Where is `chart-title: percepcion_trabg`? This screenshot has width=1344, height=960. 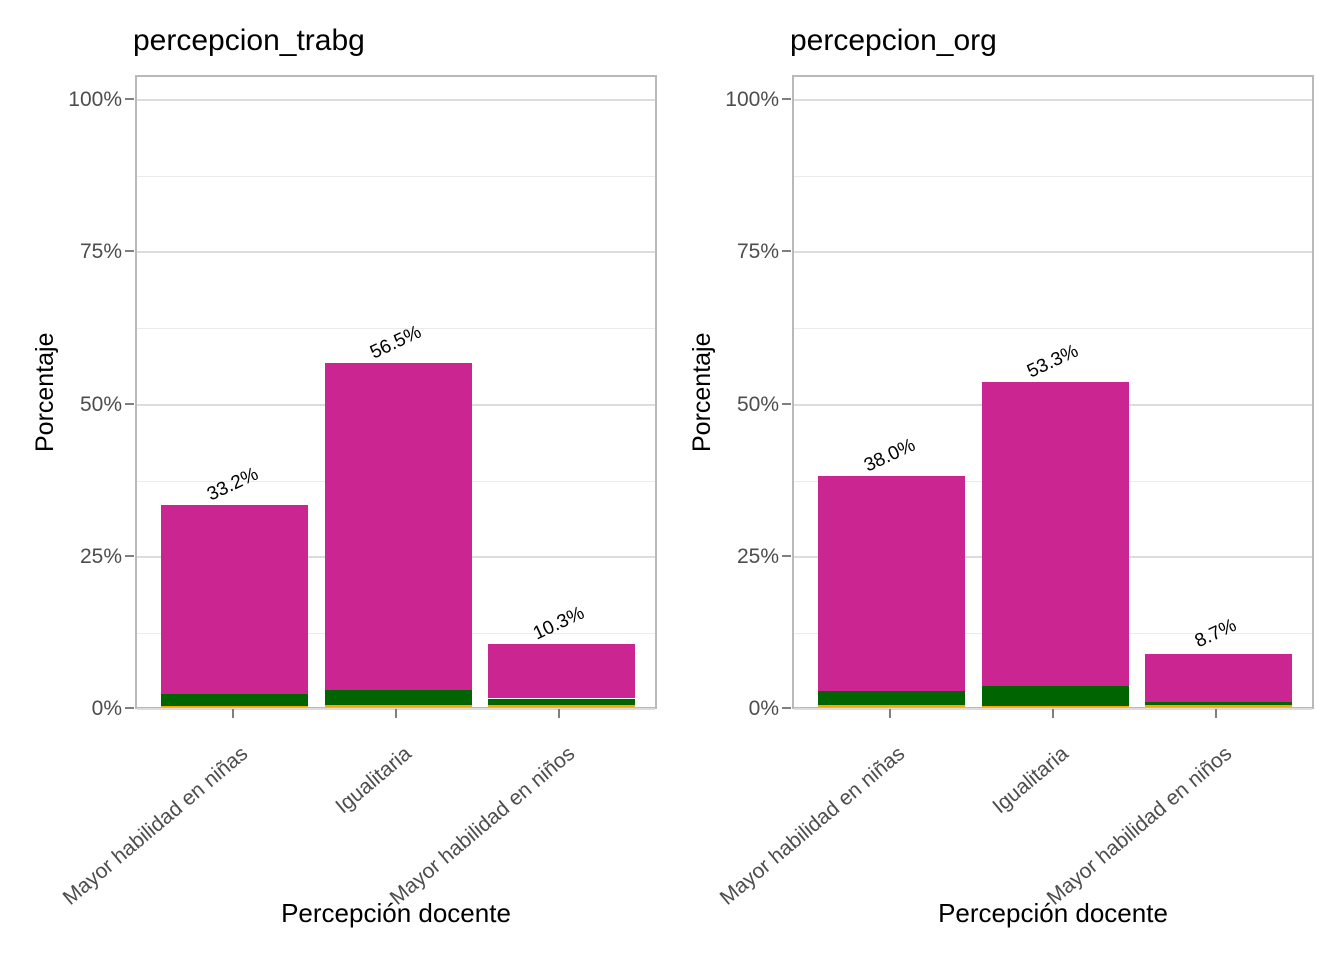
chart-title: percepcion_trabg is located at coordinates (249, 40).